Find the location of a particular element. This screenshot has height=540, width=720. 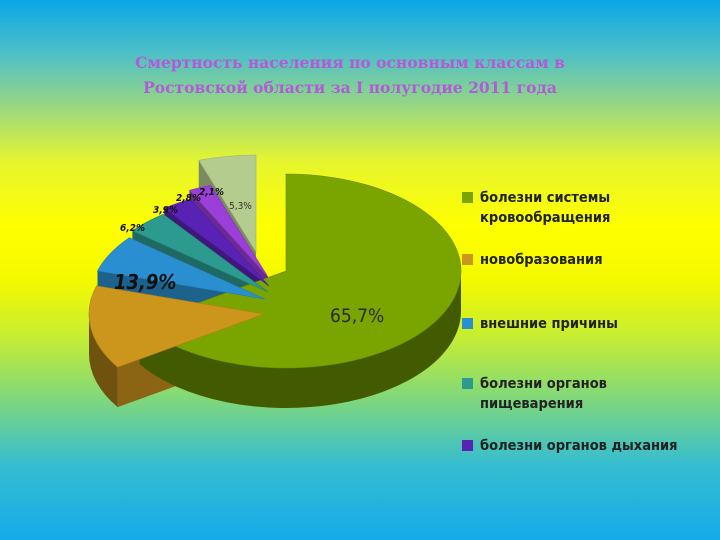

slice-value-label-3: 3,9% is located at coordinates (165, 210).